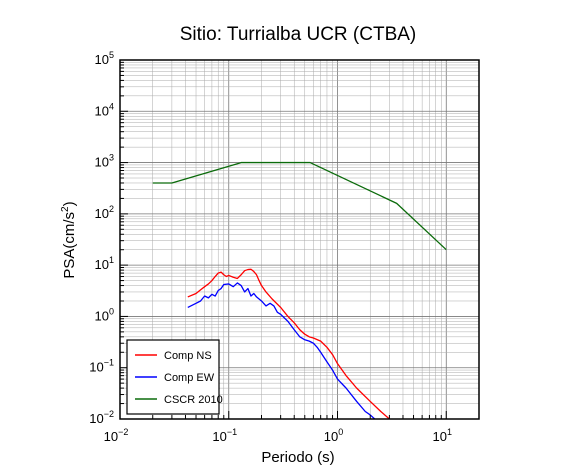 The width and height of the screenshot is (586, 475). I want to click on legend-label: CSCR 2010, so click(193, 400).